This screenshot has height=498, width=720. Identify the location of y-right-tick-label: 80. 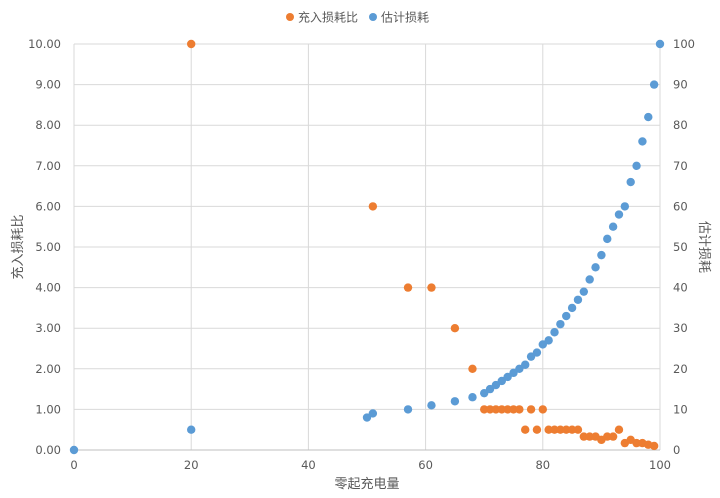
(680, 125).